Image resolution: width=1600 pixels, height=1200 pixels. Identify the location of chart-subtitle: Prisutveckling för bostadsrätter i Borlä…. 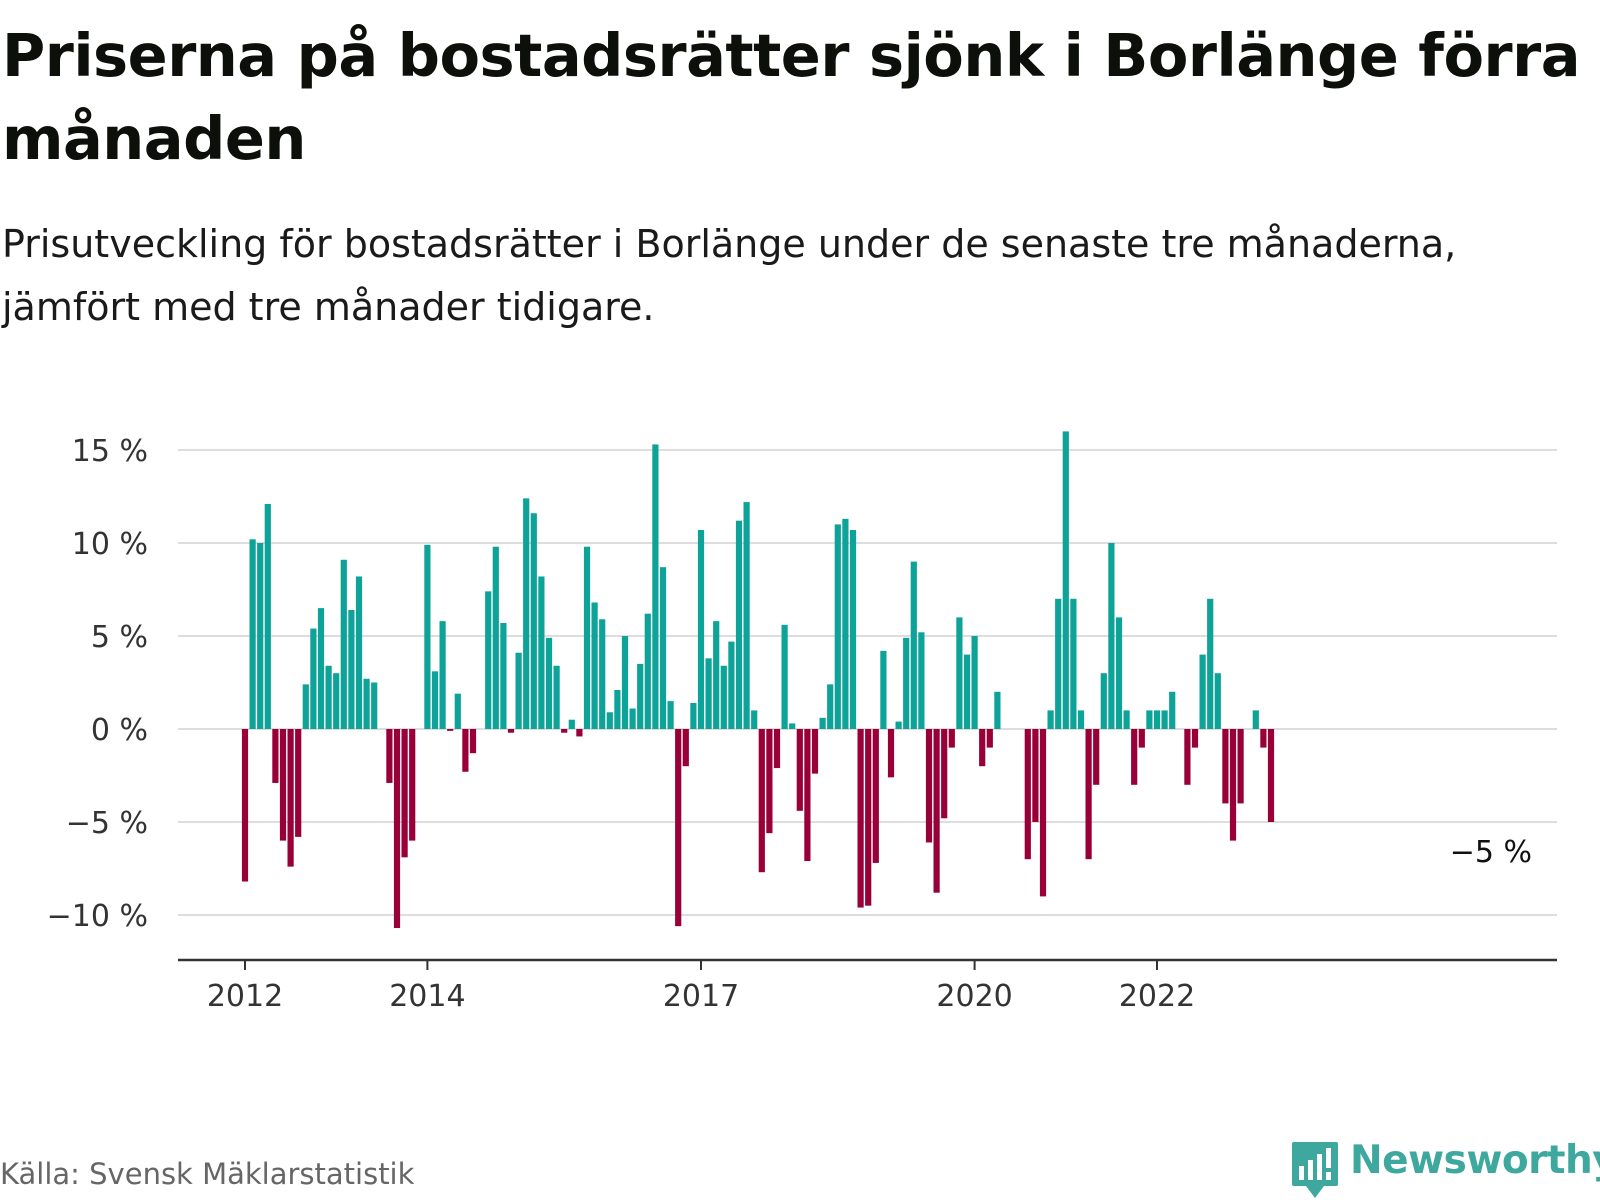
(729, 275).